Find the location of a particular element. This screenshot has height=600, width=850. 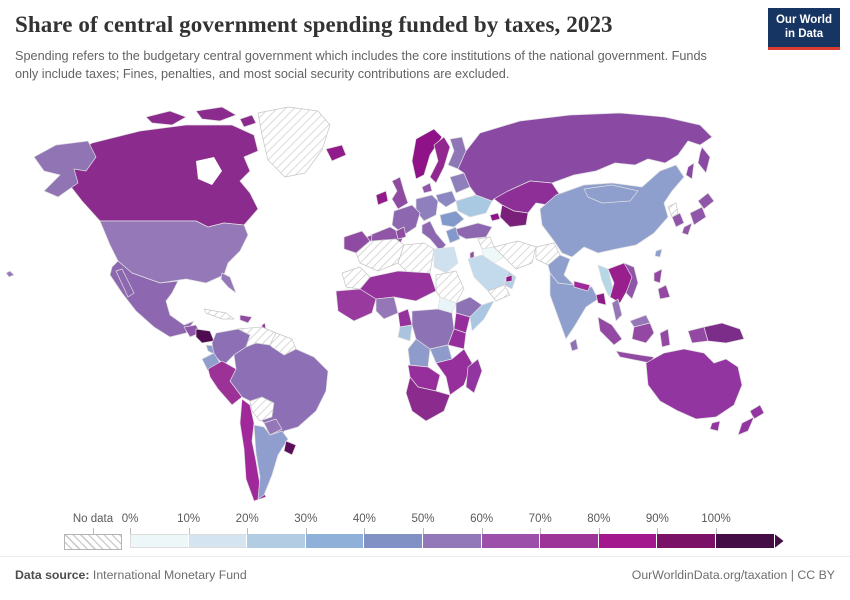

region-mexico is located at coordinates (152, 299).